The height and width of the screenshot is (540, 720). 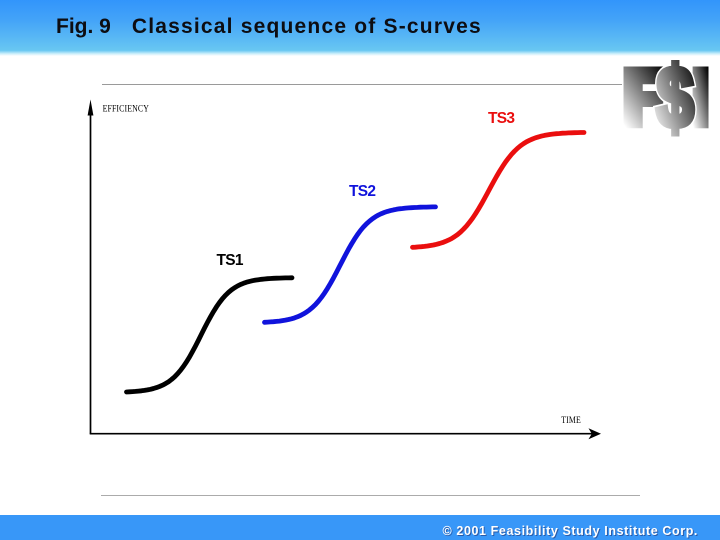 I want to click on svg-text: EFFICIENCY, so click(x=126, y=108).